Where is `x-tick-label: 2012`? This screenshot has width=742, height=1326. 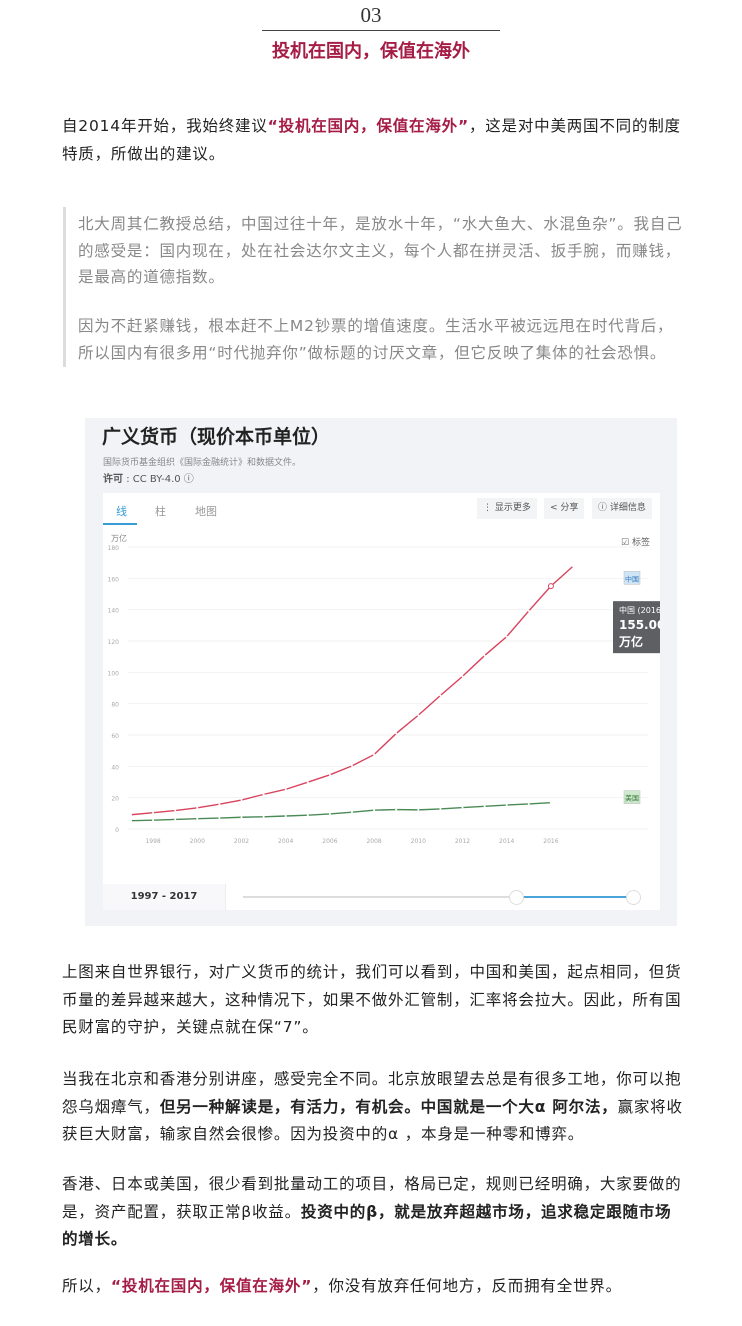 x-tick-label: 2012 is located at coordinates (462, 841).